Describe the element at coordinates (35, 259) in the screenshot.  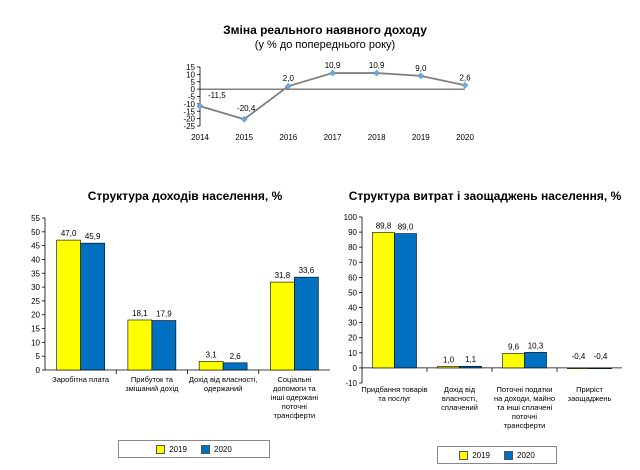
I see `income-chart-y-tick-label: 40` at that location.